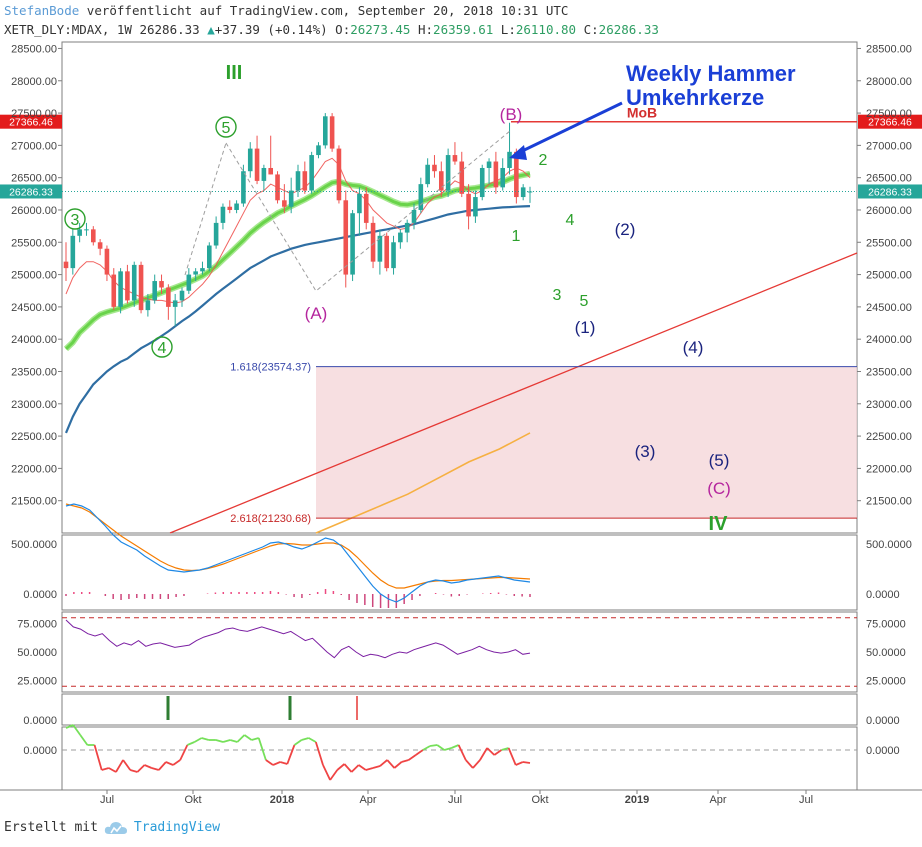 This screenshot has height=847, width=922. What do you see at coordinates (31, 192) in the screenshot?
I see `last-price-tag-text-left: 26286.33` at bounding box center [31, 192].